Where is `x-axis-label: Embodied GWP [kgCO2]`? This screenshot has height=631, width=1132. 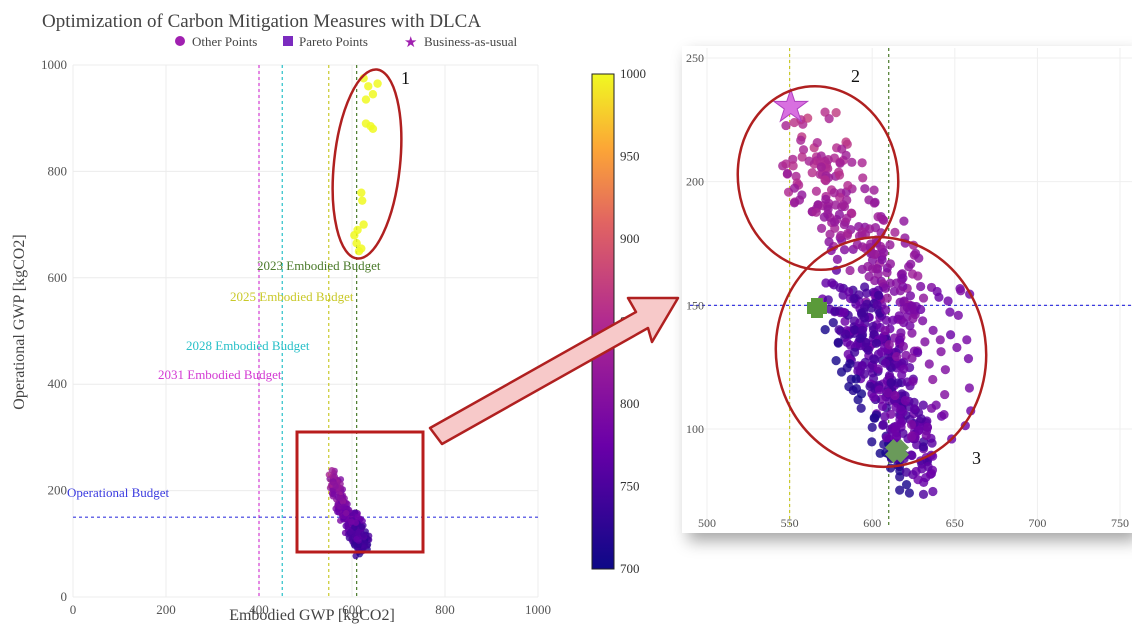
x-axis-label: Embodied GWP [kgCO2] is located at coordinates (312, 615).